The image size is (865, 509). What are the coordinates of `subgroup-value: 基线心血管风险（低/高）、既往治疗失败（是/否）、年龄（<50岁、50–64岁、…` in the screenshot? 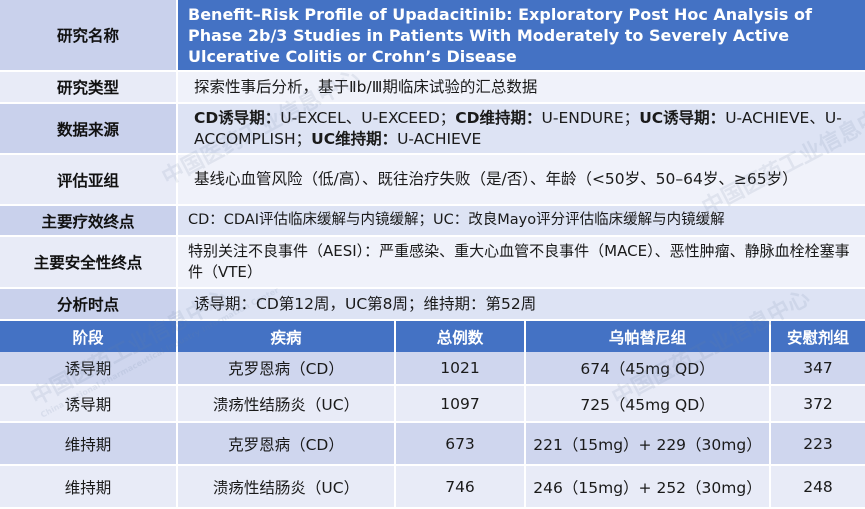 It's located at (521, 179).